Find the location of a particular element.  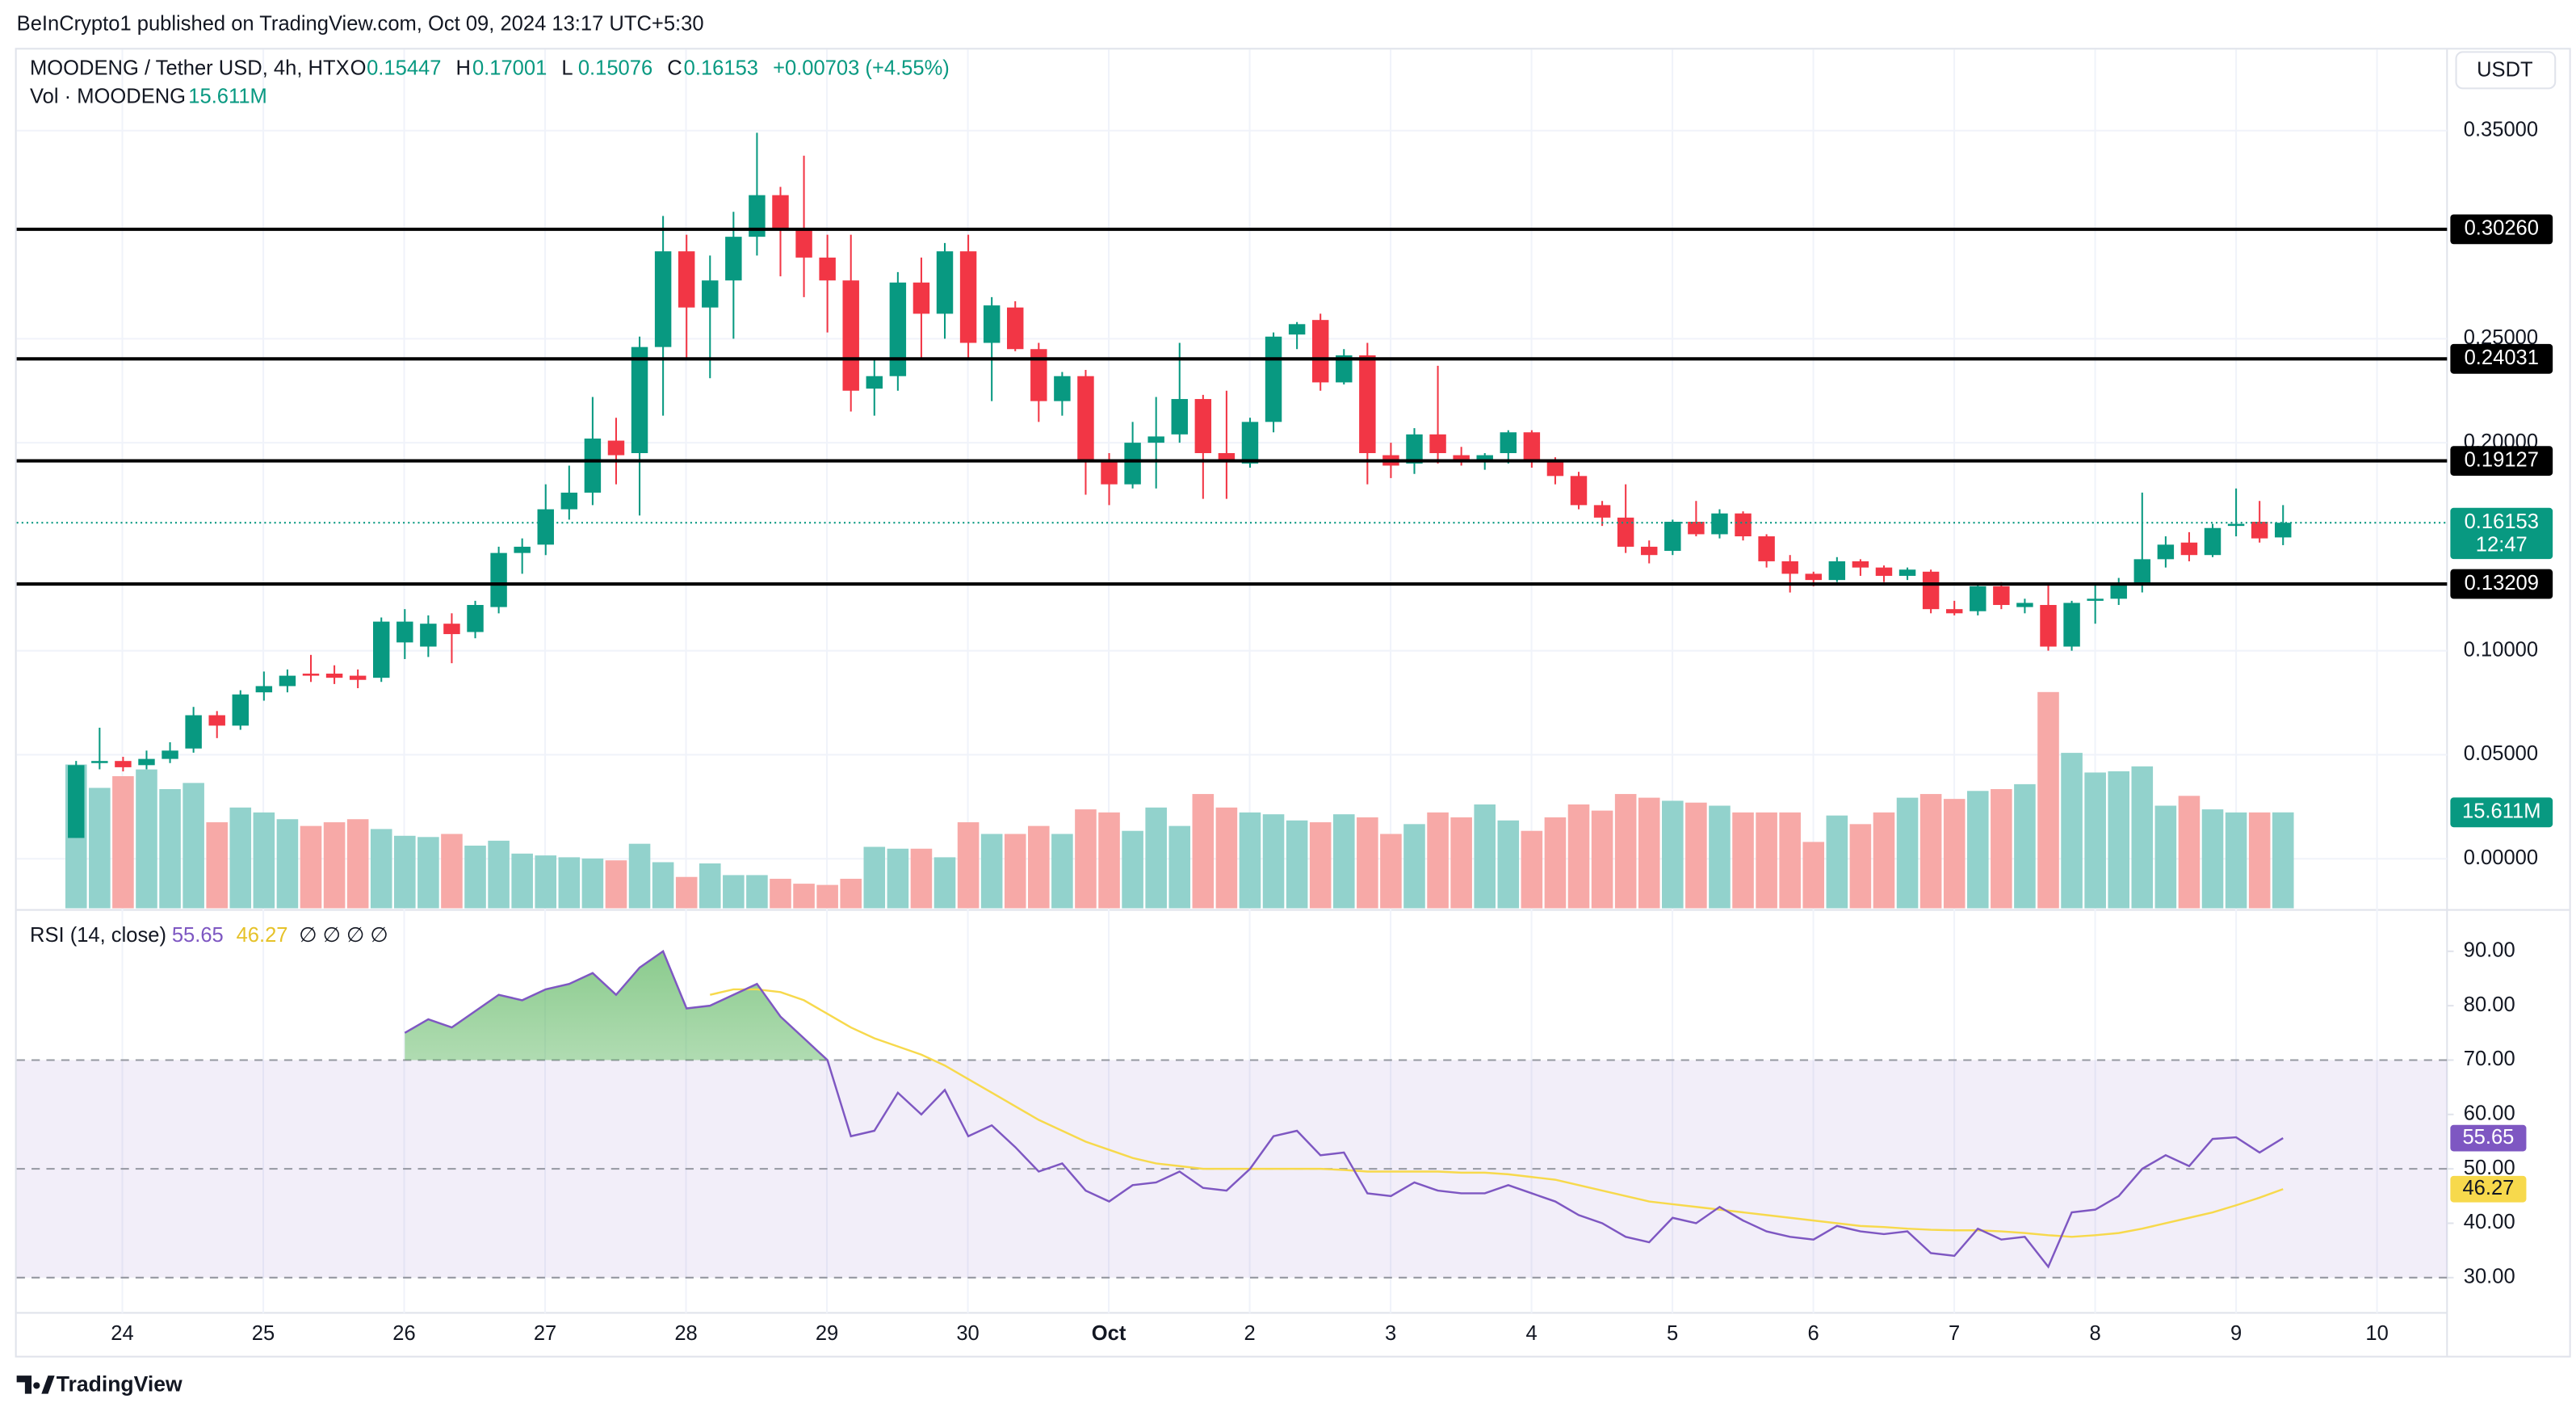

x-tick-label: 26 is located at coordinates (403, 1333).